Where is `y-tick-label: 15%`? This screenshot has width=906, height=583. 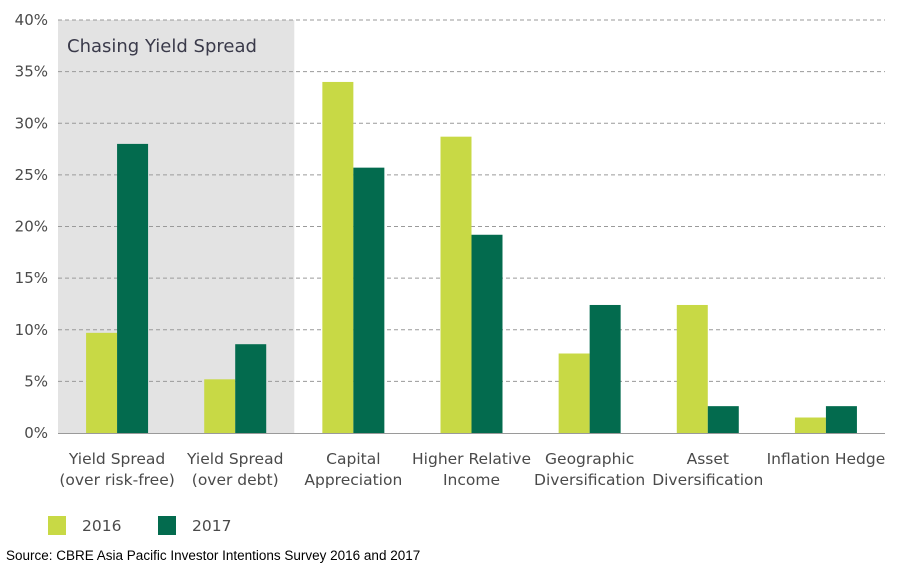 y-tick-label: 15% is located at coordinates (31, 278).